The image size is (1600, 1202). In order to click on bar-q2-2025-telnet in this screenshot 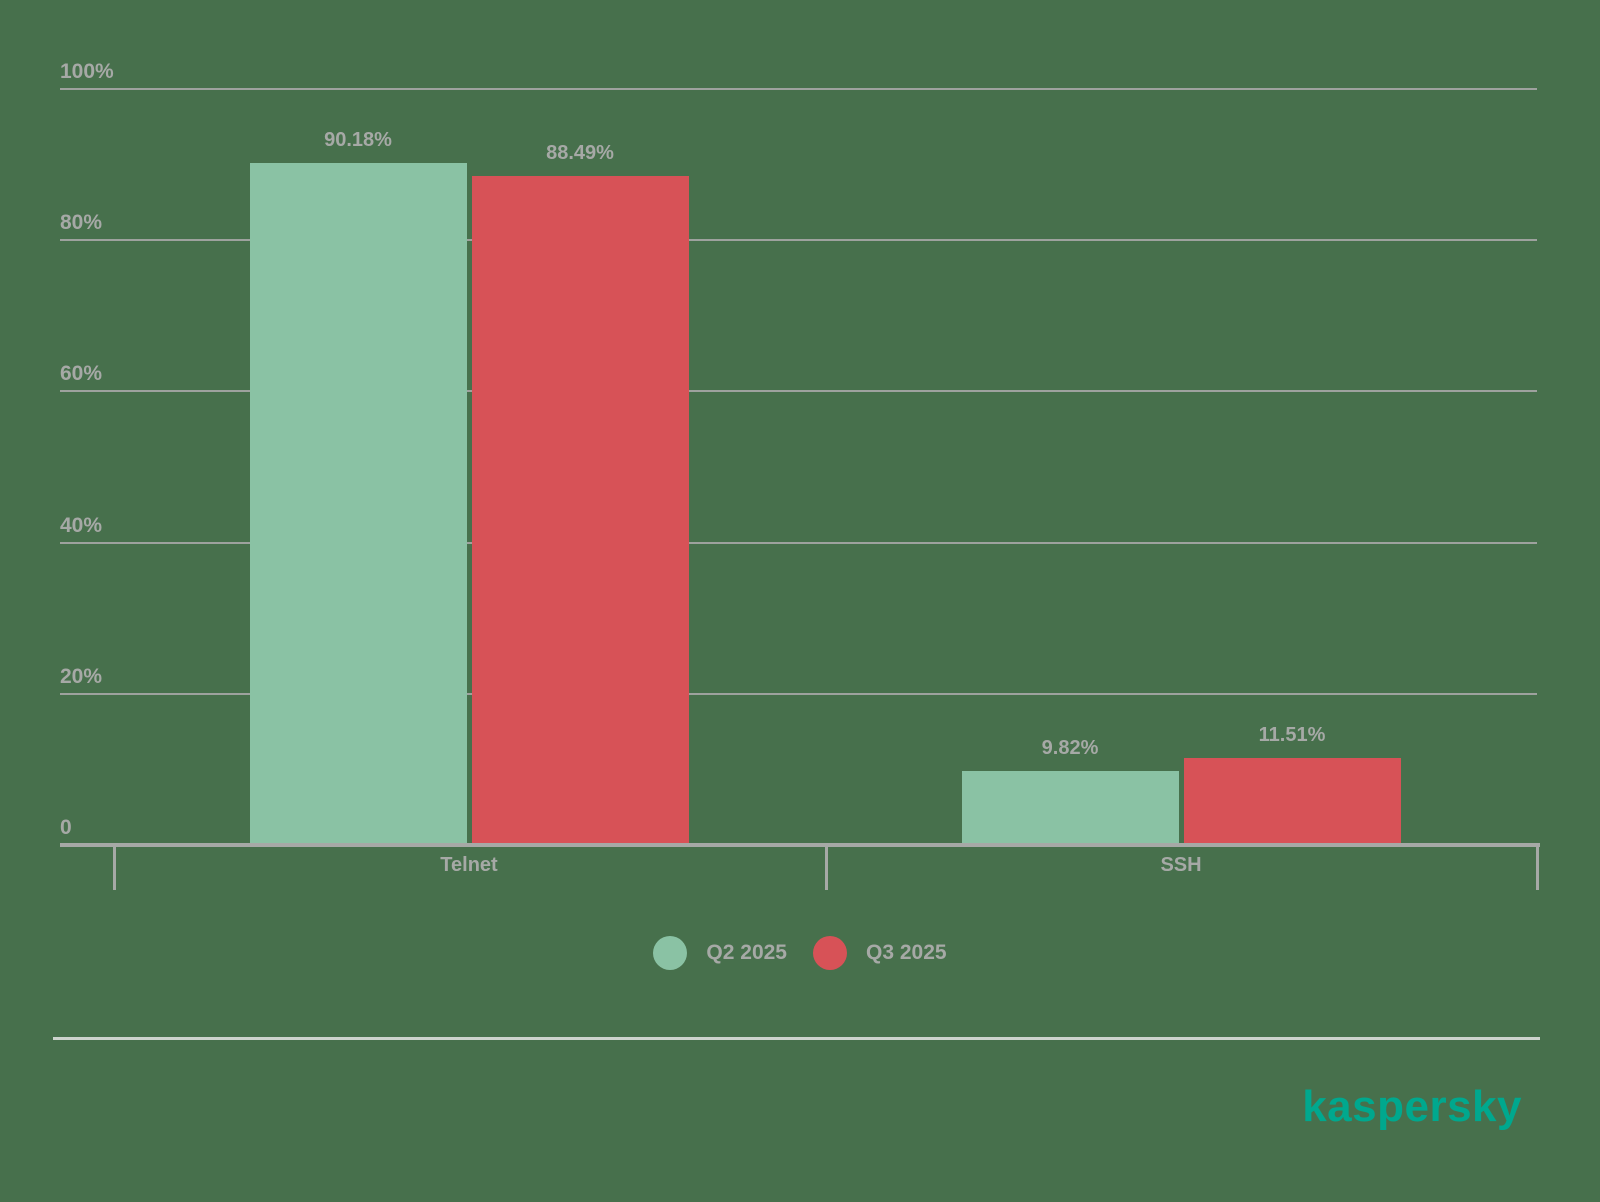, I will do `click(358, 504)`.